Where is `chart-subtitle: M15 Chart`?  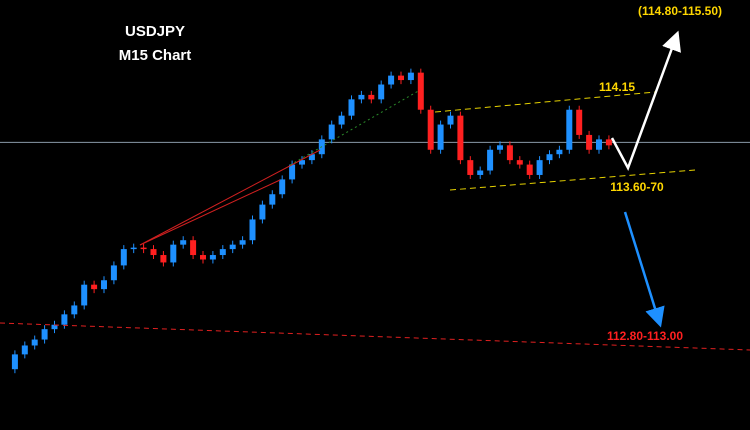
chart-subtitle: M15 Chart is located at coordinates (155, 55).